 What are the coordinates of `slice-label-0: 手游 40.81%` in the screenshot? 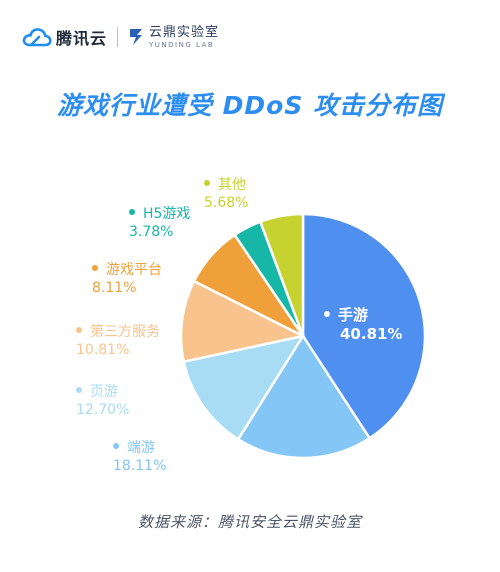 It's located at (363, 325).